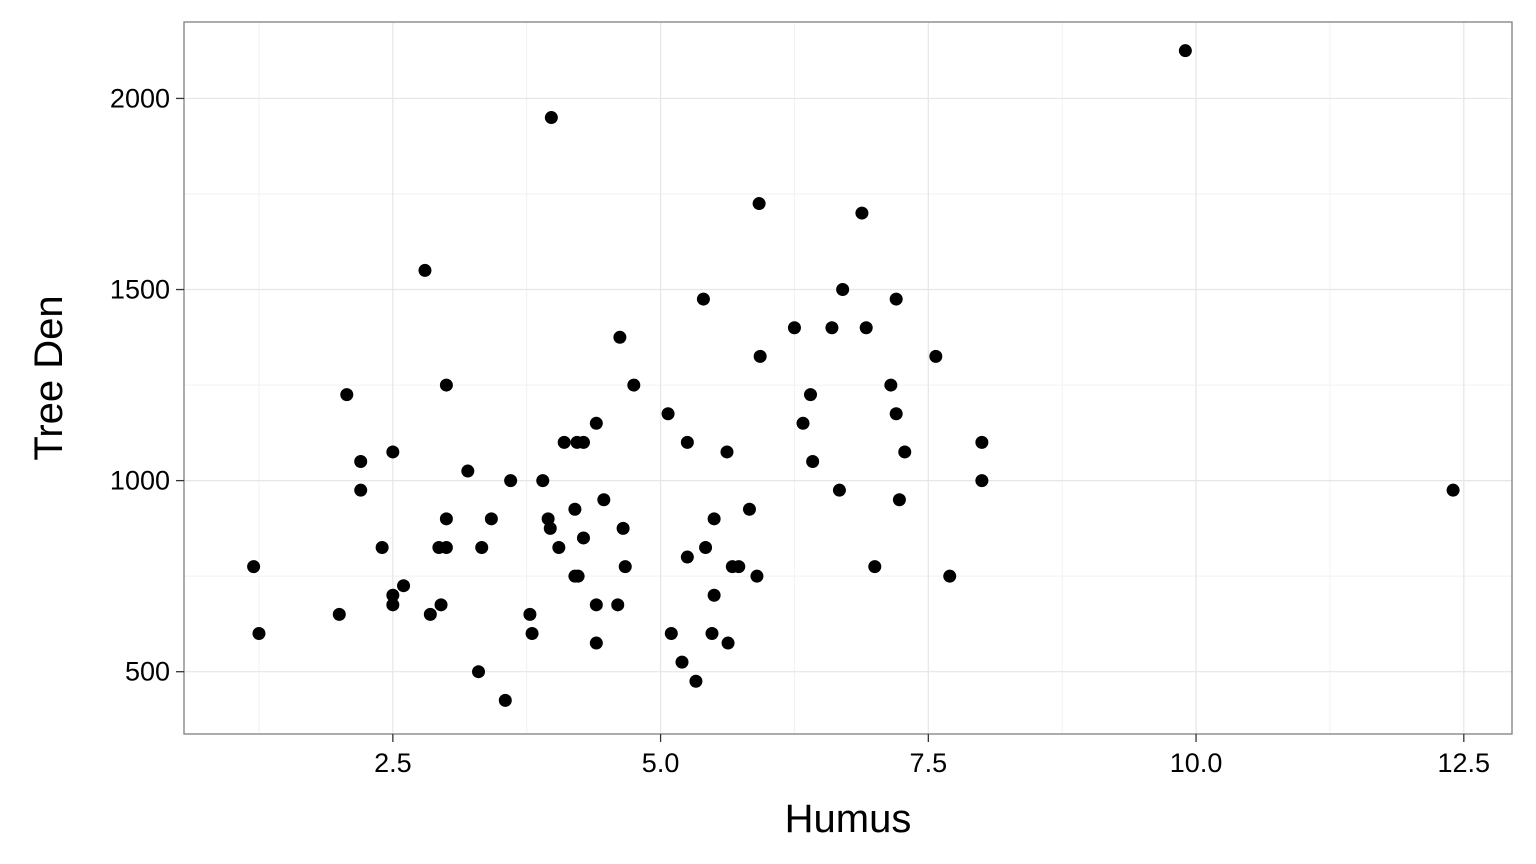 This screenshot has height=864, width=1536. I want to click on y-axis-title: Tree Den, so click(49, 377).